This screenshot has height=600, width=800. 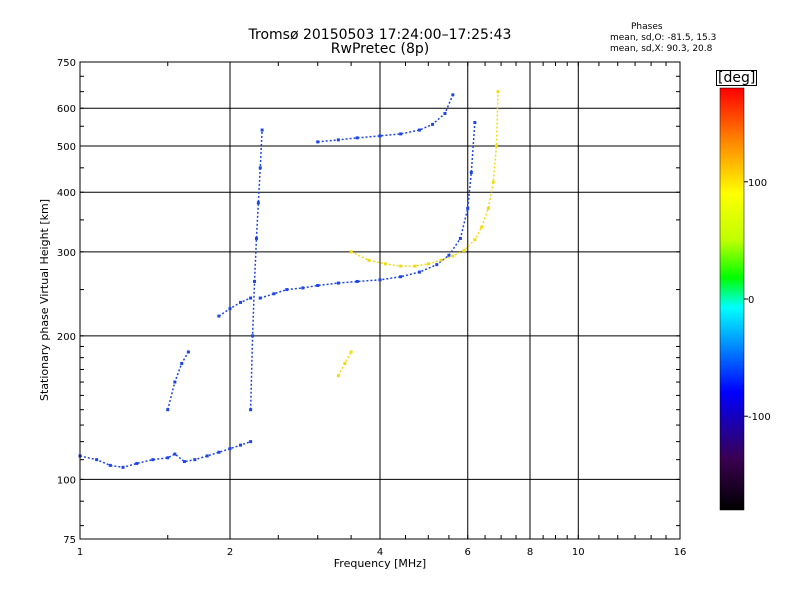 I want to click on colorbar-tick-label: 0, so click(x=751, y=300).